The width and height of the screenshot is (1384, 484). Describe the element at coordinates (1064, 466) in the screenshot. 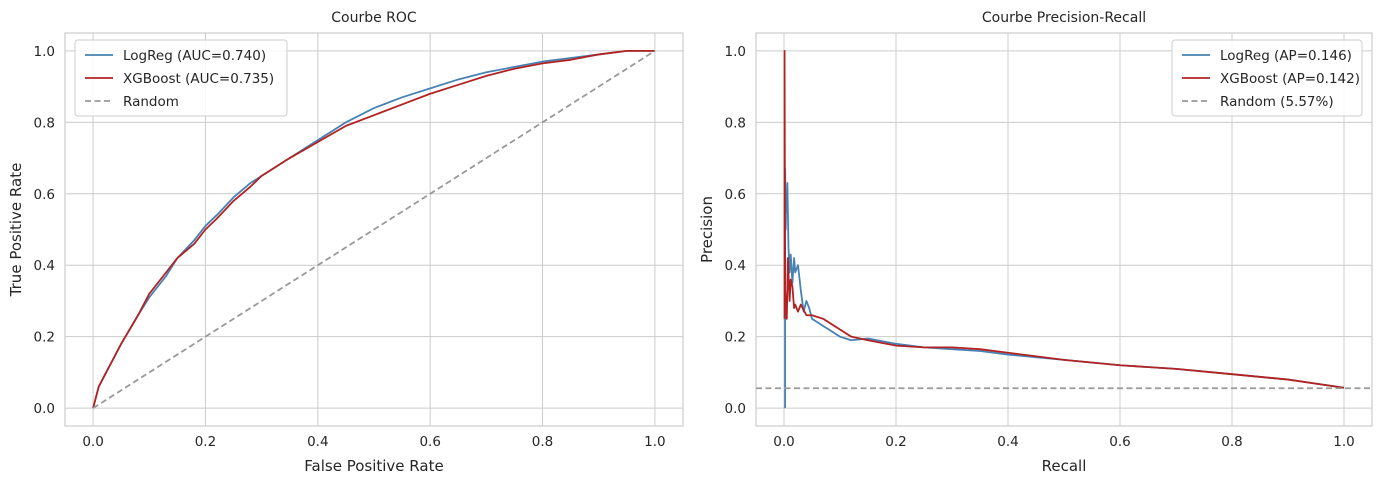

I see `chart-1-x-axis-label: Recall` at that location.